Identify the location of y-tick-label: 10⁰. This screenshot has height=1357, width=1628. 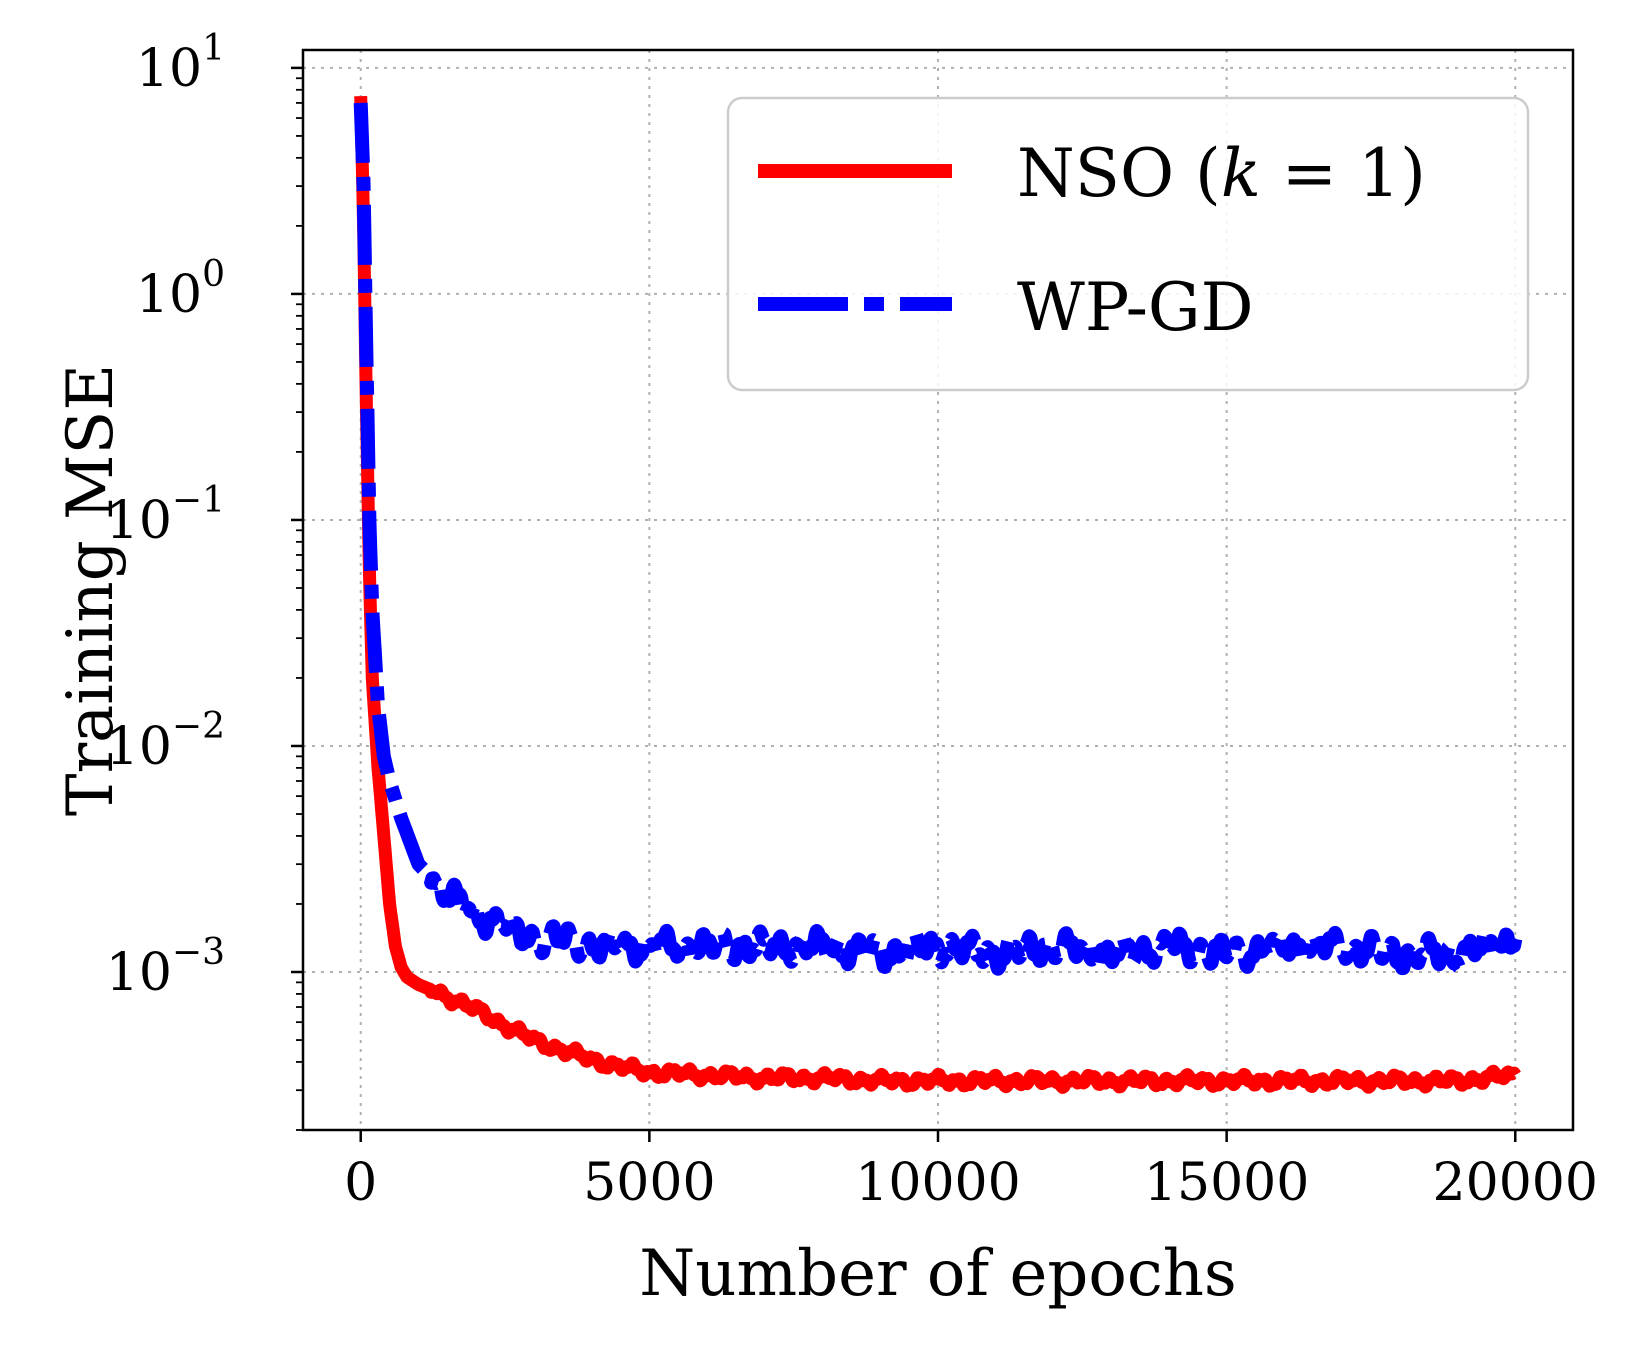
(180, 289).